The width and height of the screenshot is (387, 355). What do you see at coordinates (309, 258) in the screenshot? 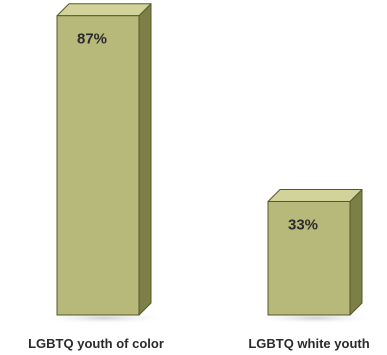
I see `bar-front-face` at bounding box center [309, 258].